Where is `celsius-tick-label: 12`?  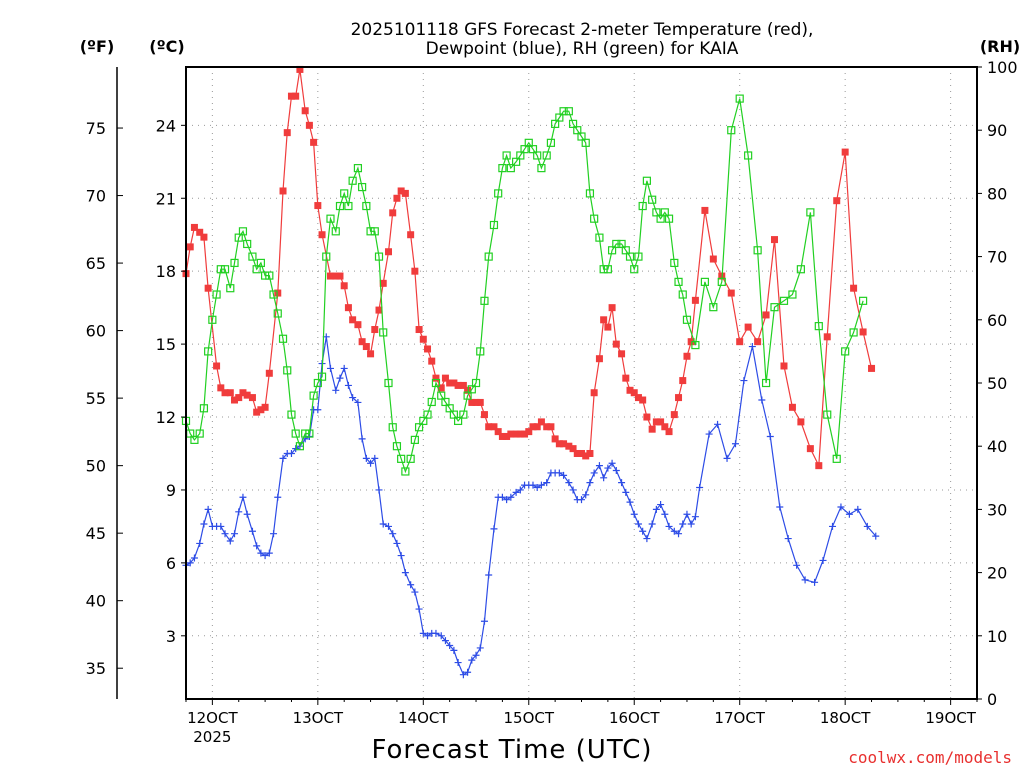 celsius-tick-label: 12 is located at coordinates (166, 417).